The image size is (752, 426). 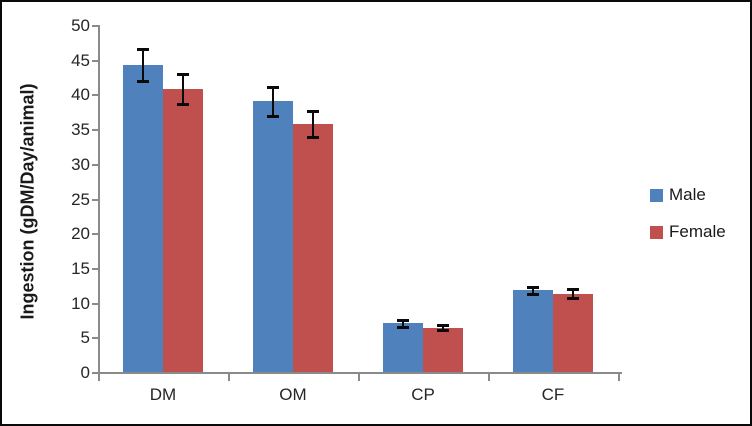 What do you see at coordinates (443, 349) in the screenshot?
I see `female-bar-cp` at bounding box center [443, 349].